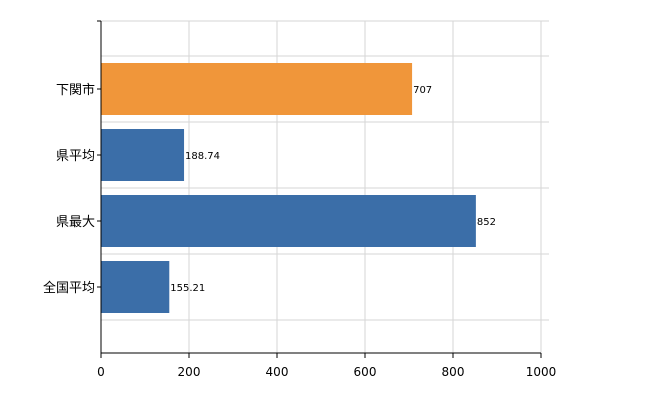 The image size is (650, 404). I want to click on data-label: 188.74, so click(202, 156).